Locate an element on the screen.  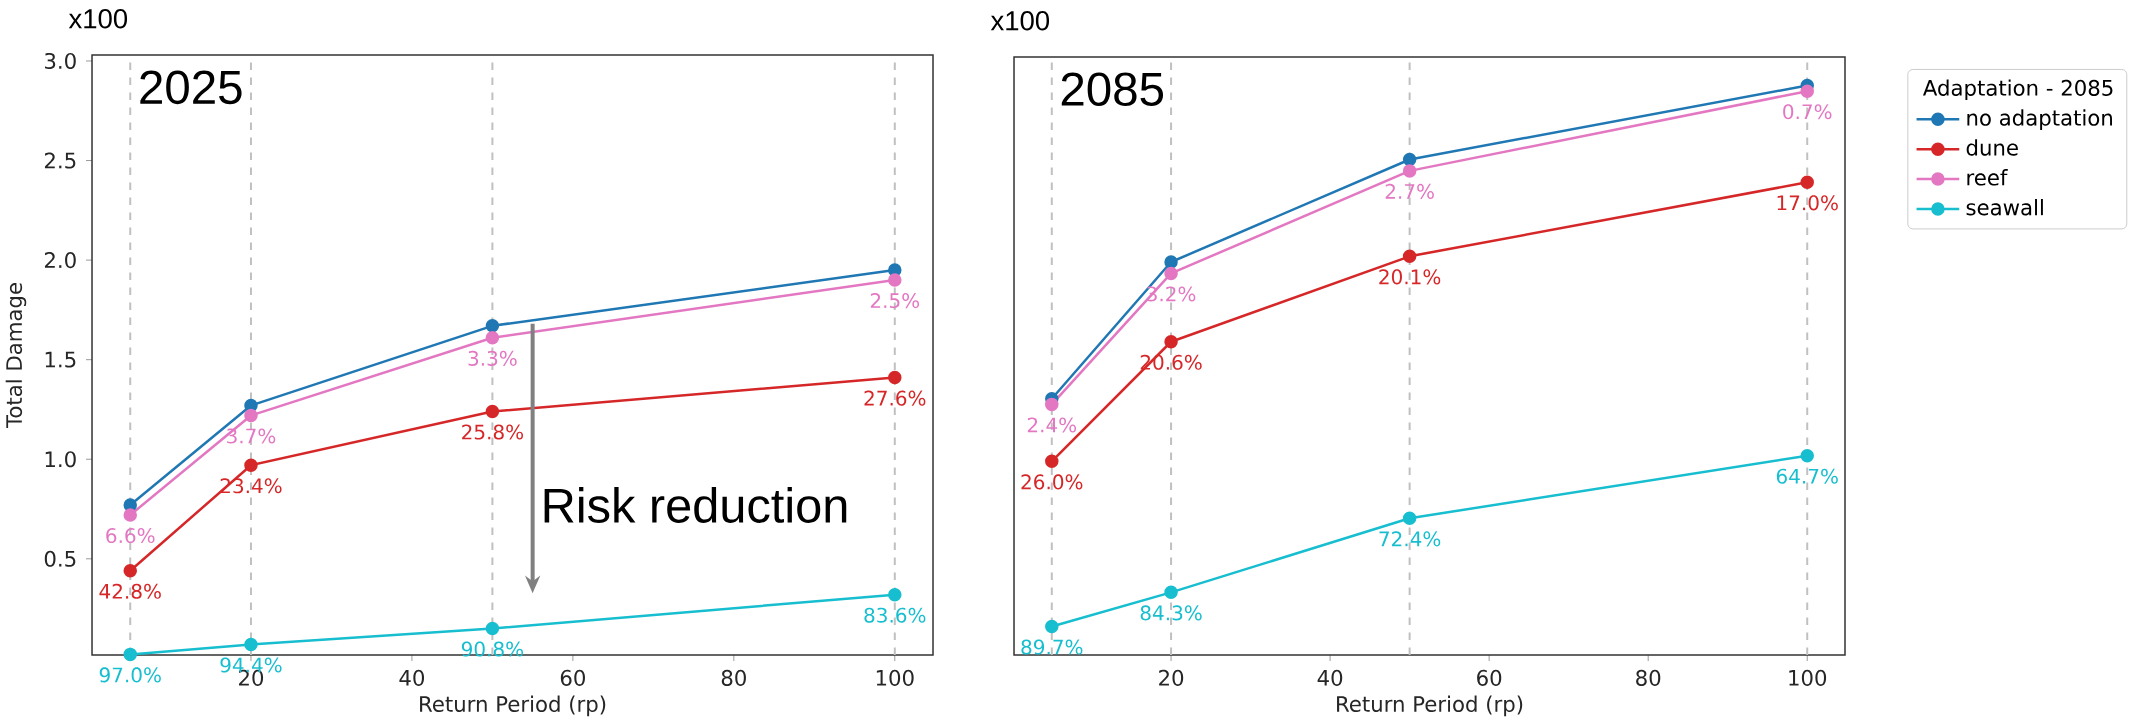
annotation: 83.6% is located at coordinates (895, 615).